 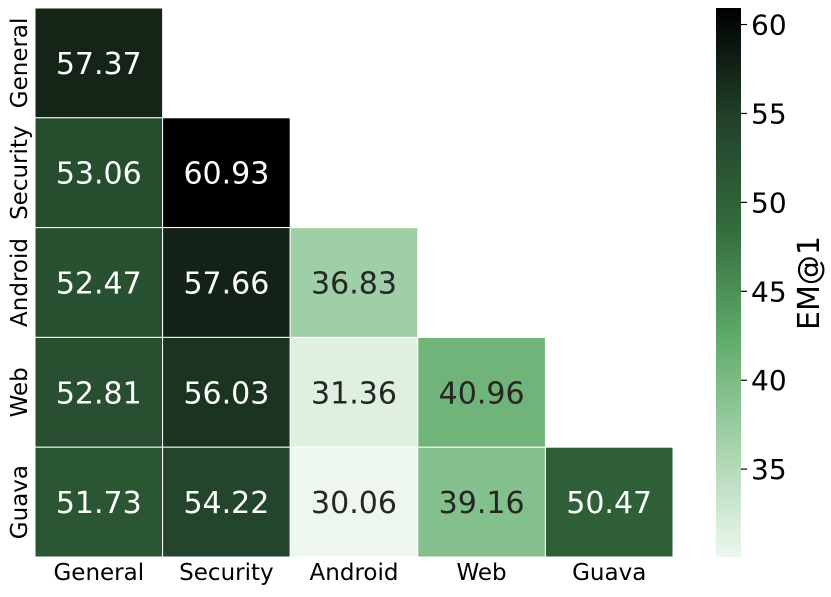 What do you see at coordinates (20, 392) in the screenshot?
I see `y-tick-label-web: Web` at bounding box center [20, 392].